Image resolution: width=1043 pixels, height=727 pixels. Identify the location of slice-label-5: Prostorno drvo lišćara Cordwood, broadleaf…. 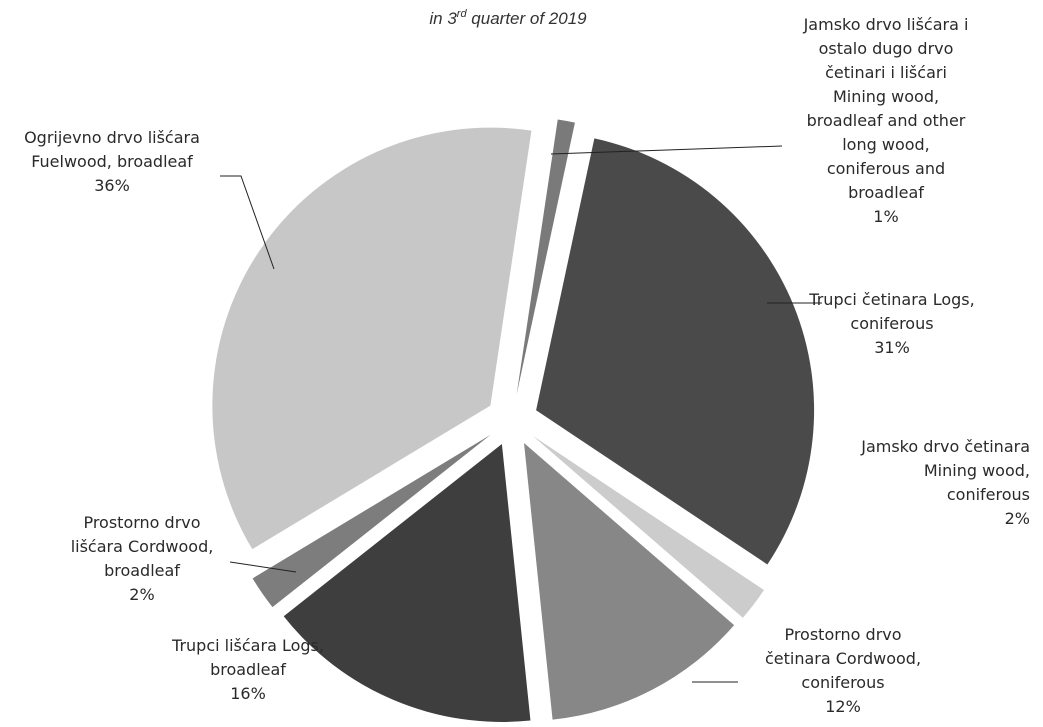
(142, 558).